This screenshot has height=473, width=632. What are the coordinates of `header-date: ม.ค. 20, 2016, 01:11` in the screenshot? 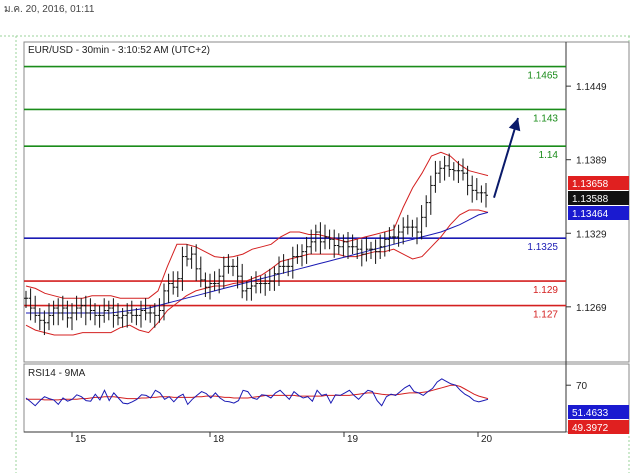 It's located at (49, 9).